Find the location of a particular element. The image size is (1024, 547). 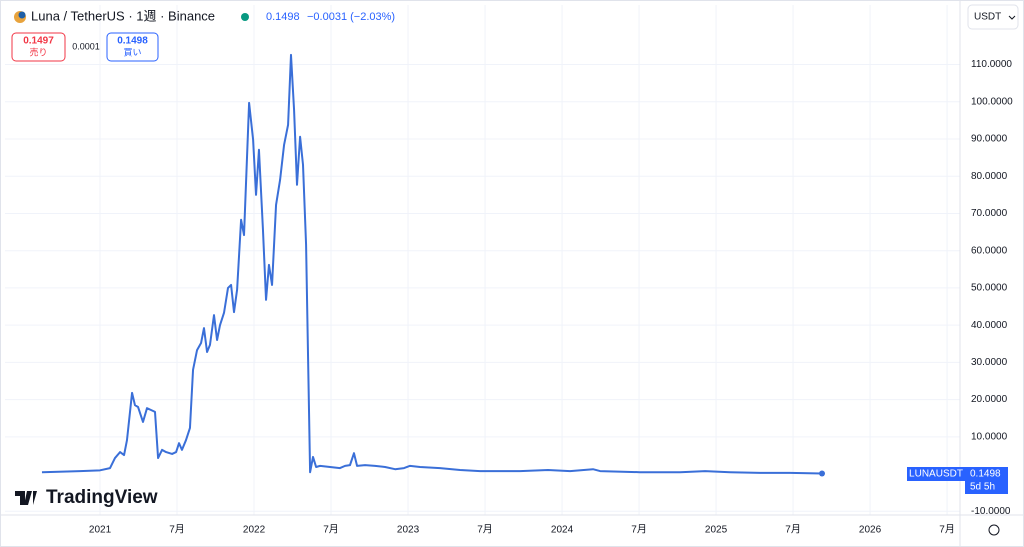

symbol-icon is located at coordinates (22, 15).